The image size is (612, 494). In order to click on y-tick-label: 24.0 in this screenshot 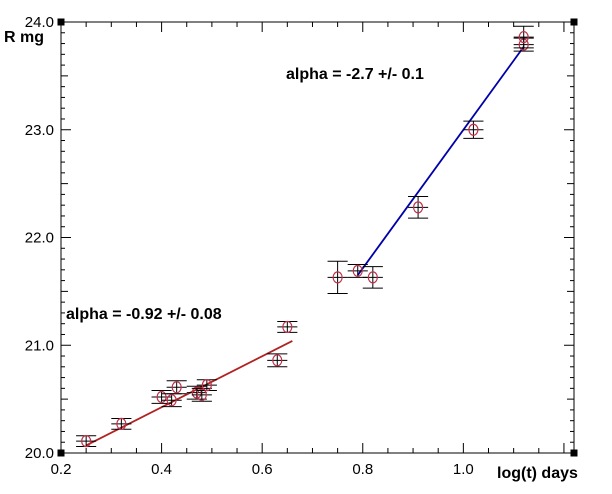, I will do `click(39, 22)`.